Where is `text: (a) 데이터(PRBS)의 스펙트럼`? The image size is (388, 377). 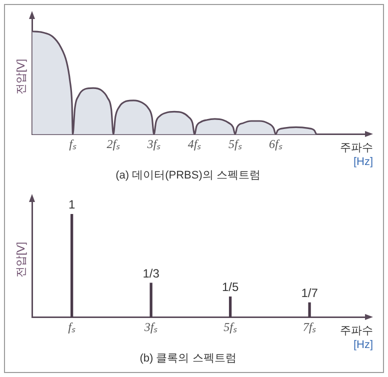
text: (a) 데이터(PRBS)의 스펙트럼 is located at coordinates (188, 175).